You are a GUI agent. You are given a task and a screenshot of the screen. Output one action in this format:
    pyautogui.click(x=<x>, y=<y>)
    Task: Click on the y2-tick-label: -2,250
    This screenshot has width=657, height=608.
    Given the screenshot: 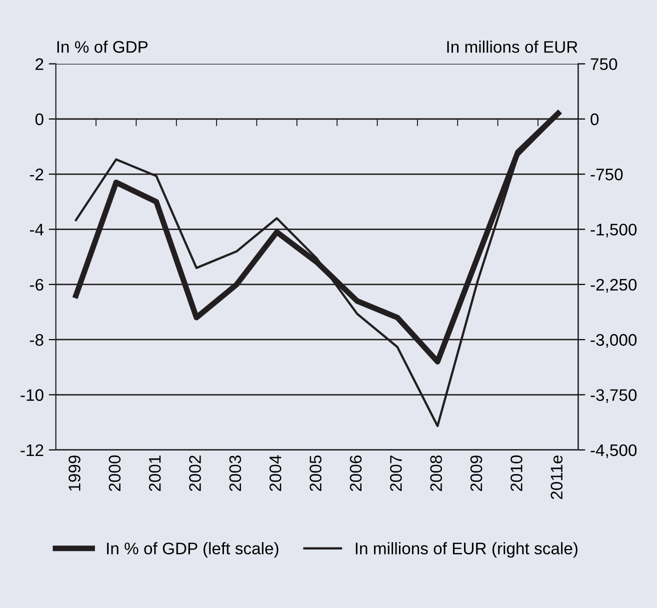 What is the action you would take?
    pyautogui.click(x=613, y=285)
    